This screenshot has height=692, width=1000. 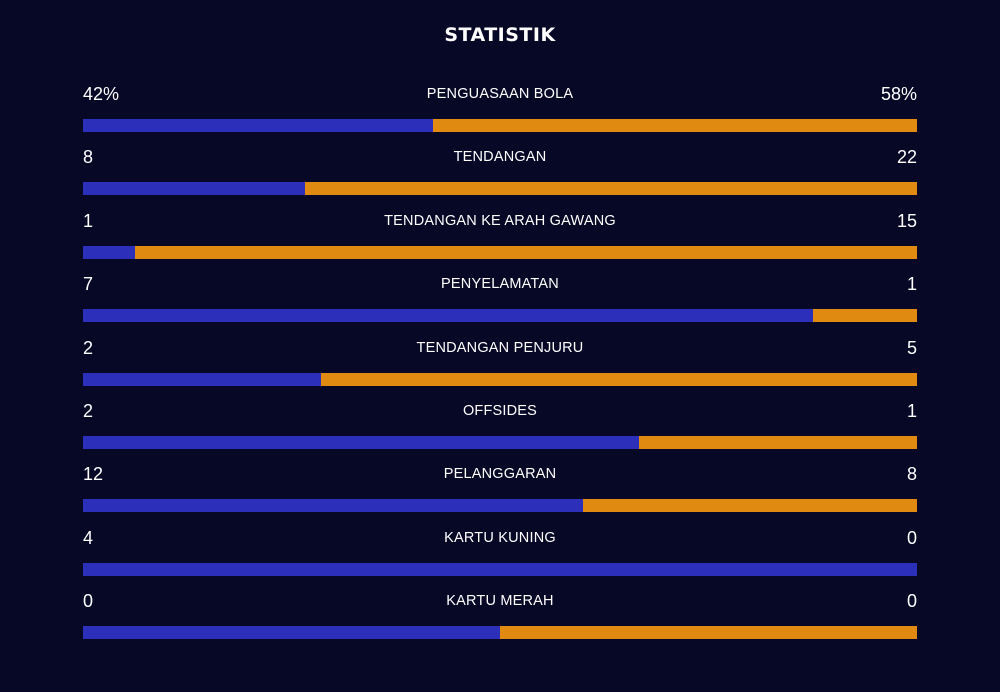 I want to click on stat-row-yellow-cards: 4 KARTU KUNING 0, so click(x=500, y=553).